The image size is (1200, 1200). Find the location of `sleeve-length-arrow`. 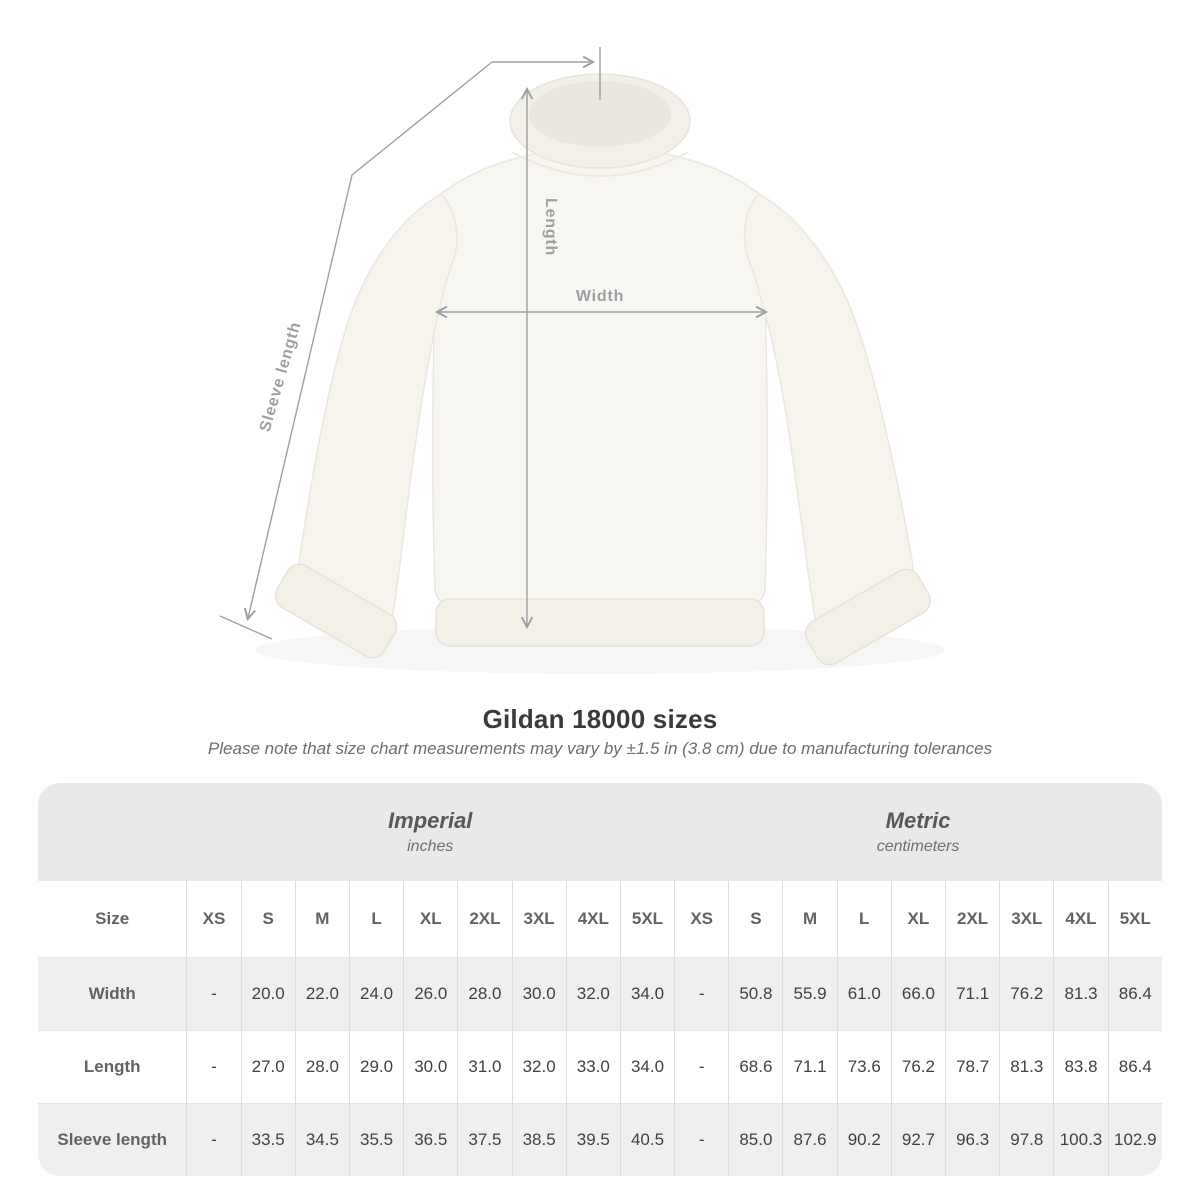

sleeve-length-arrow is located at coordinates (370, 339).